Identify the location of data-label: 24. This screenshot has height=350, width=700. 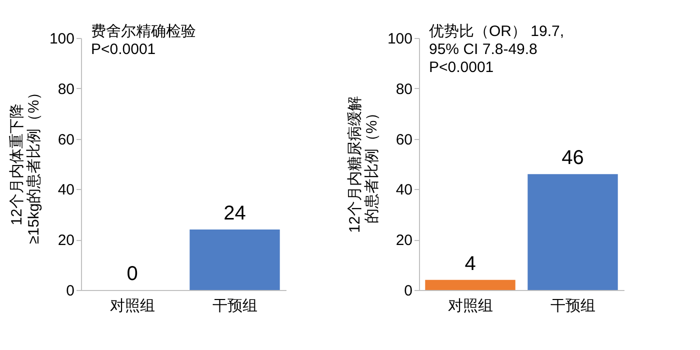
(235, 213).